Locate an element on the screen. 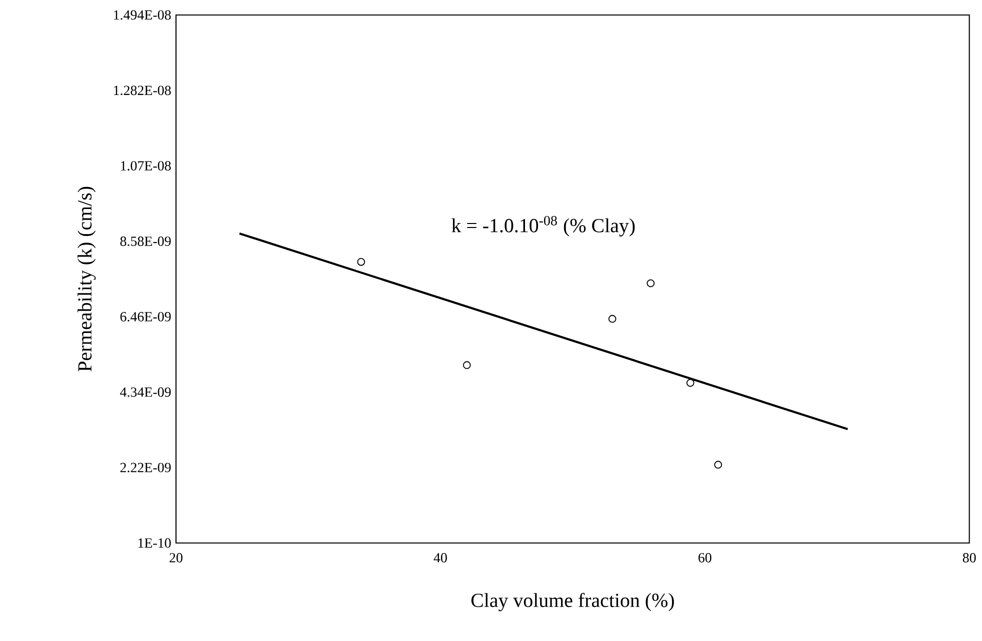 Image resolution: width=982 pixels, height=641 pixels. x-tick-label: 20 is located at coordinates (176, 557).